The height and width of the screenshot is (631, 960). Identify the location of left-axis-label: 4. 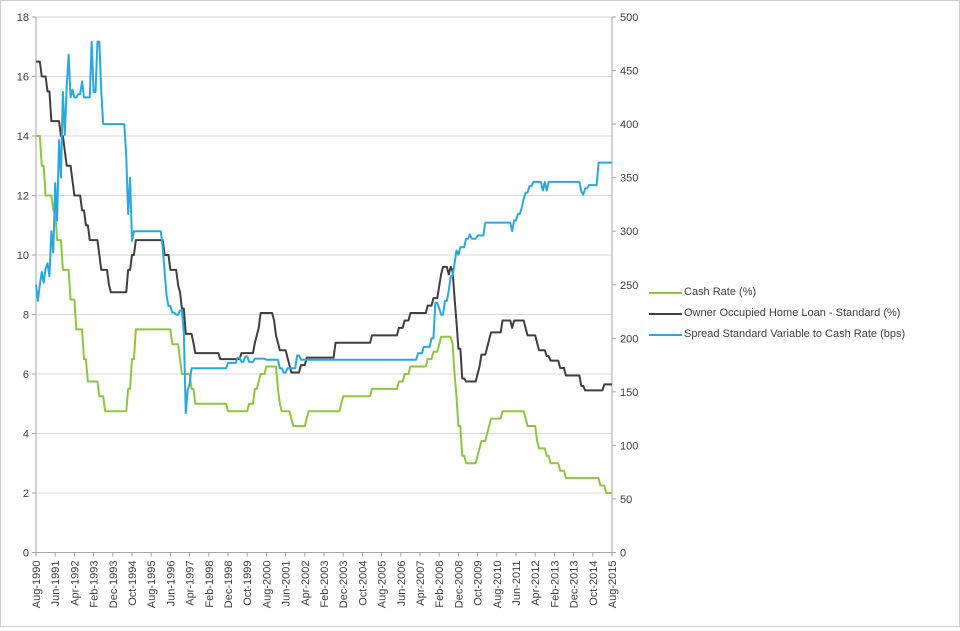
(26, 435).